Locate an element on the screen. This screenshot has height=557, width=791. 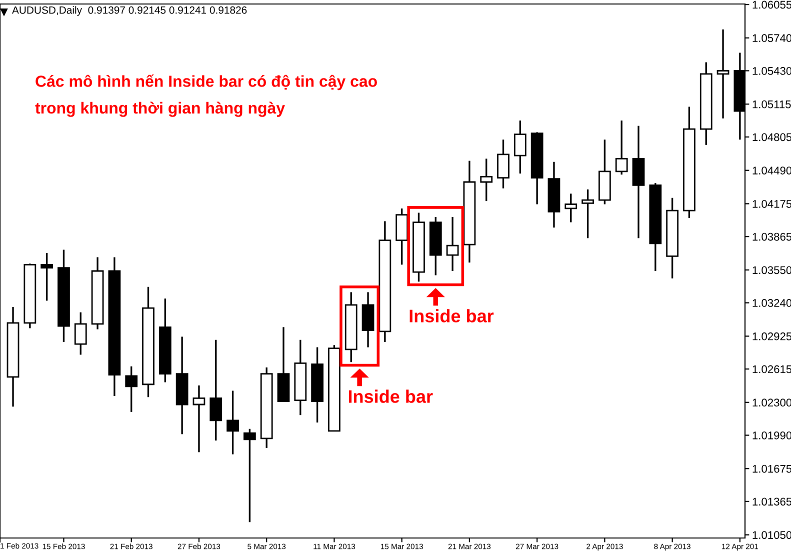
annotation: Các mô hình nến Inside bar có độ tin cậy cao trong khung thời gian hàng ngày is located at coordinates (206, 95).